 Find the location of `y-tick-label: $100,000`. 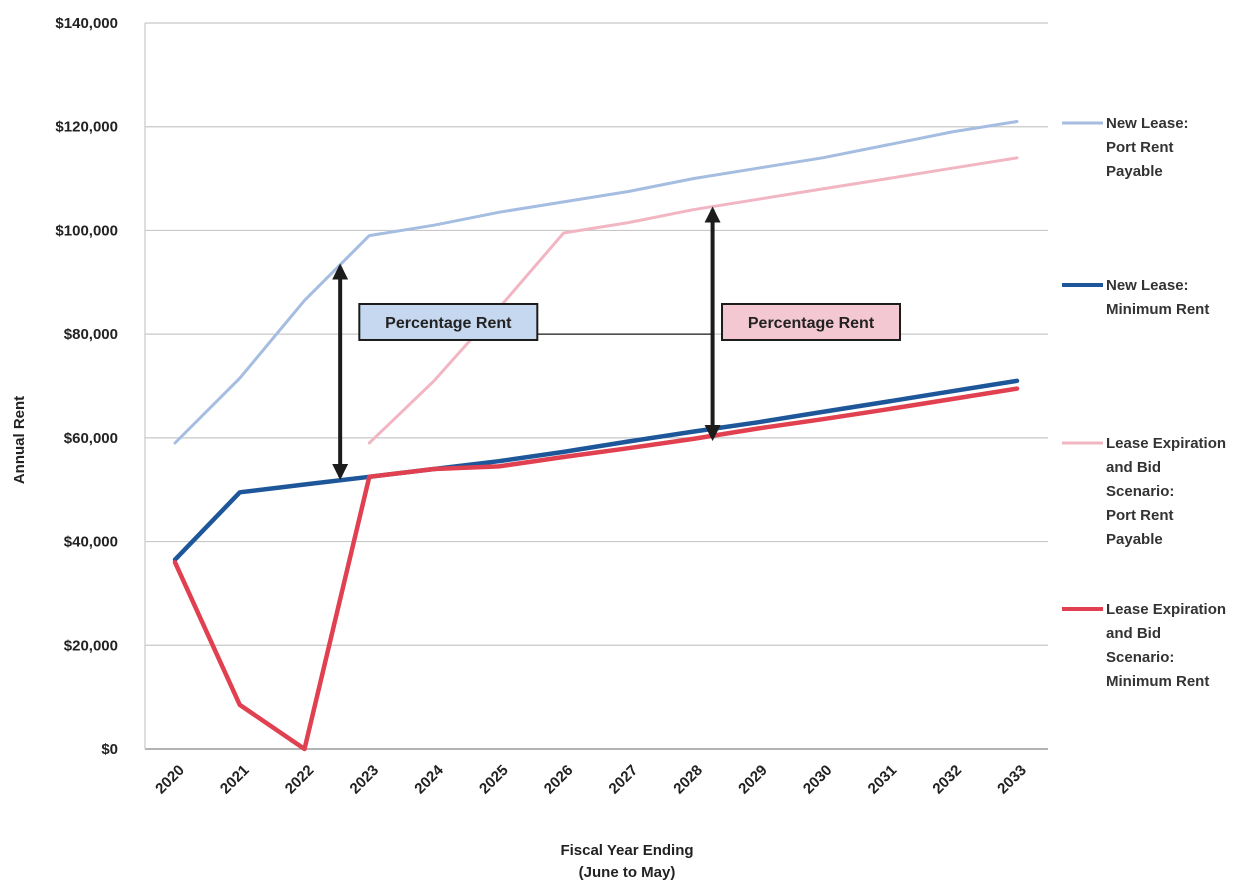

y-tick-label: $100,000 is located at coordinates (86, 230).